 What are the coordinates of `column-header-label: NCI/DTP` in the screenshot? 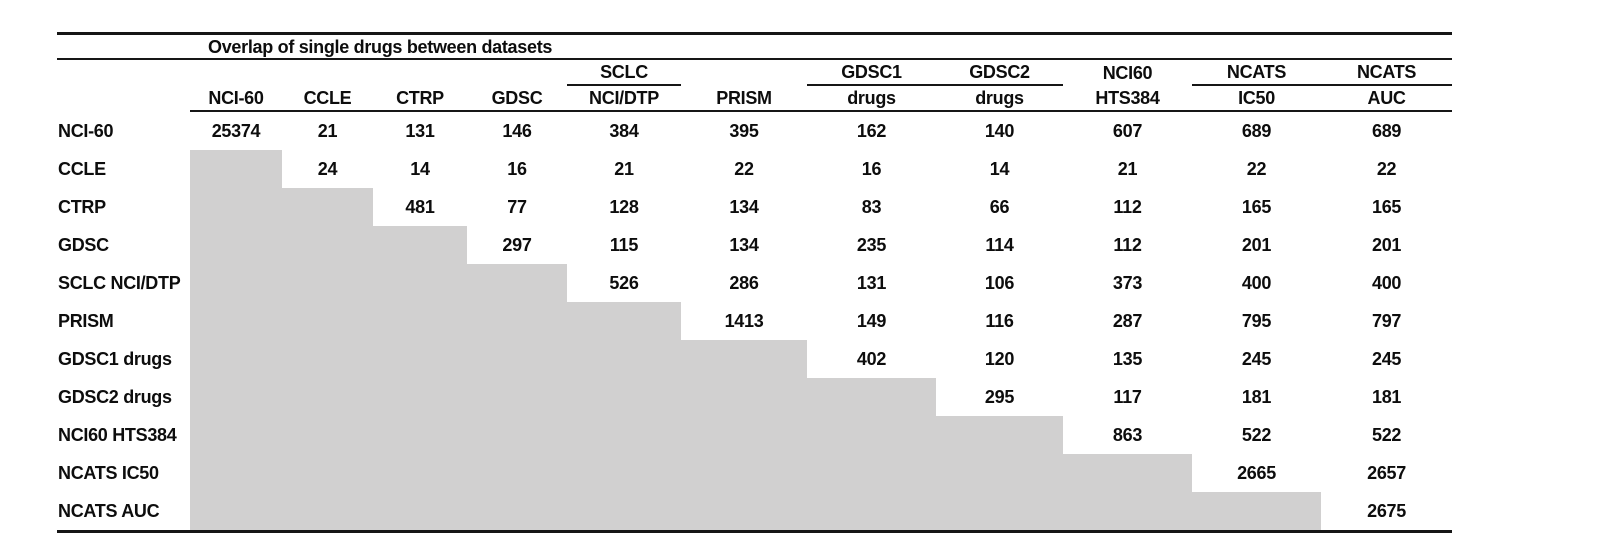 It's located at (624, 98).